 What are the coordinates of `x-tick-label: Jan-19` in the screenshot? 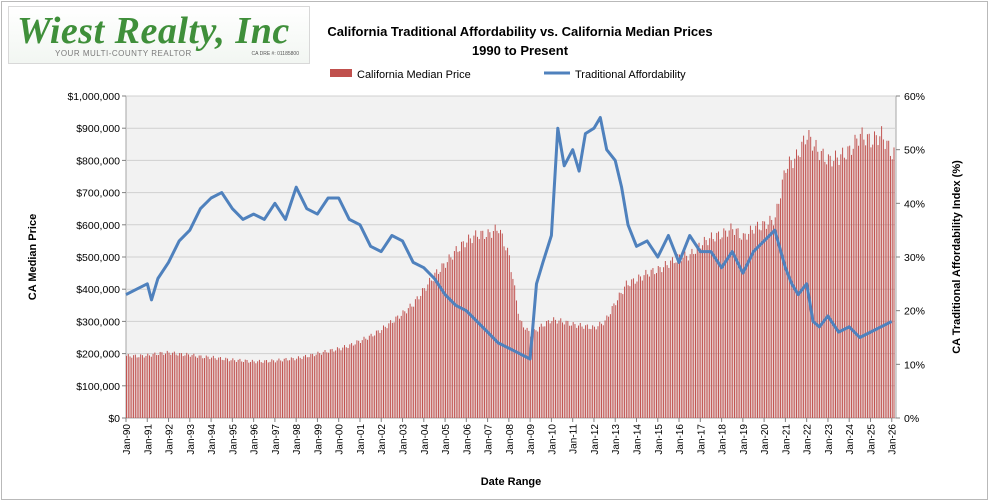 It's located at (744, 439).